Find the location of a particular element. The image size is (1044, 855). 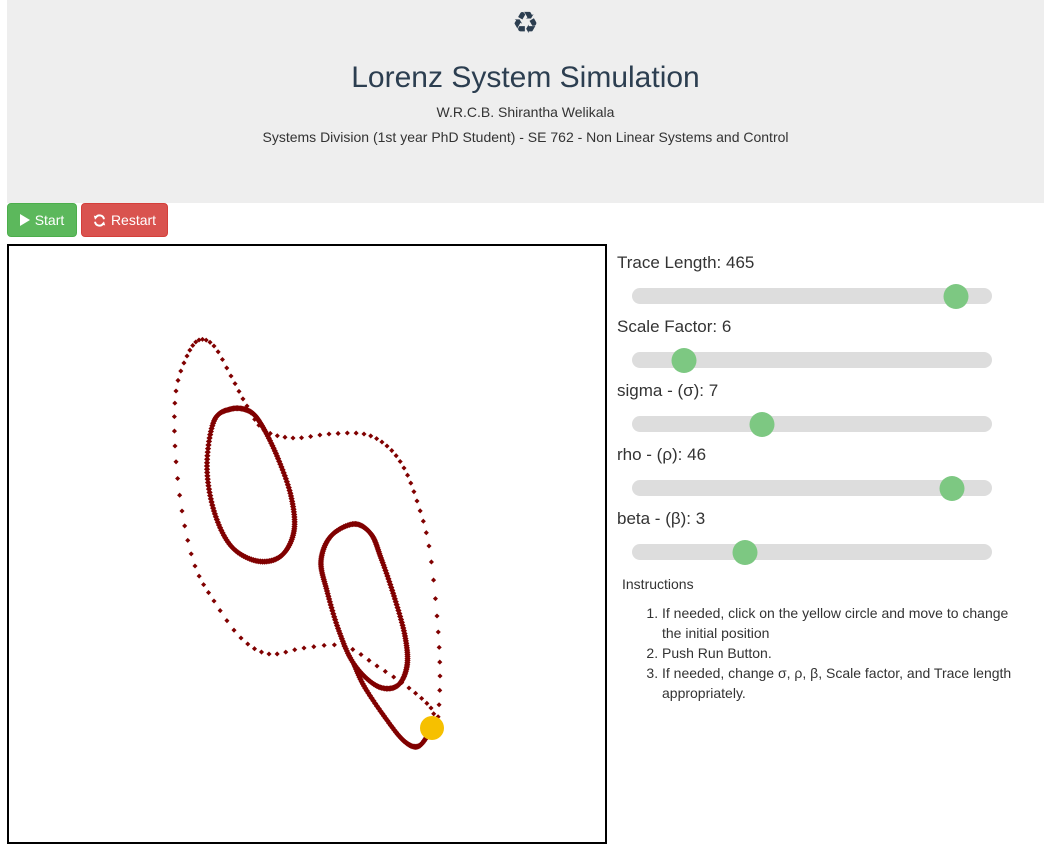

slider-row: Scale Factor: 6 is located at coordinates (807, 342).